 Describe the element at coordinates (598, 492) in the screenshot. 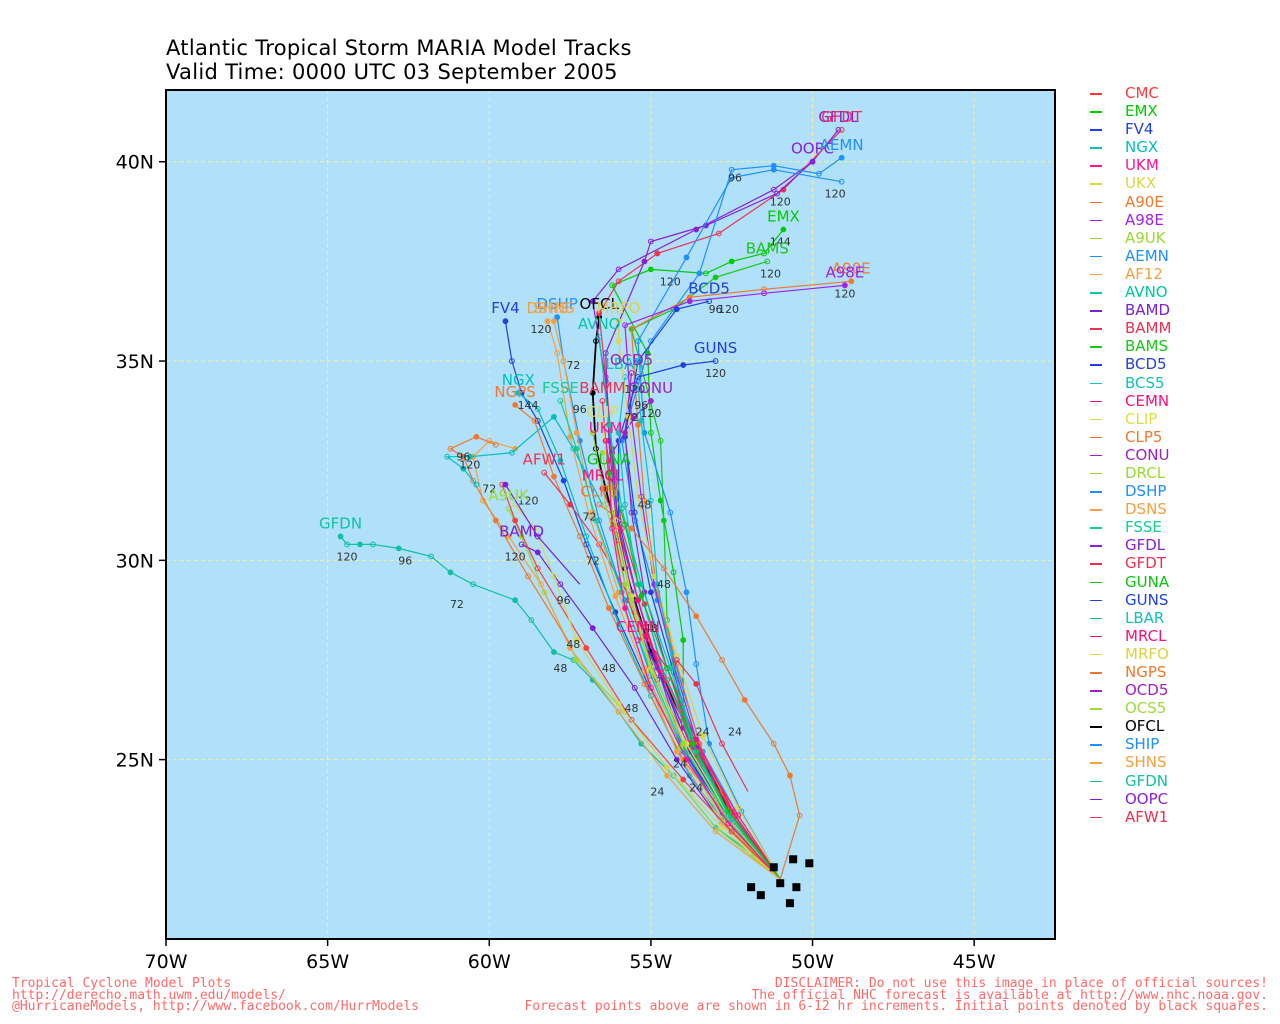

I see `end-label-clp5: CLP5` at that location.